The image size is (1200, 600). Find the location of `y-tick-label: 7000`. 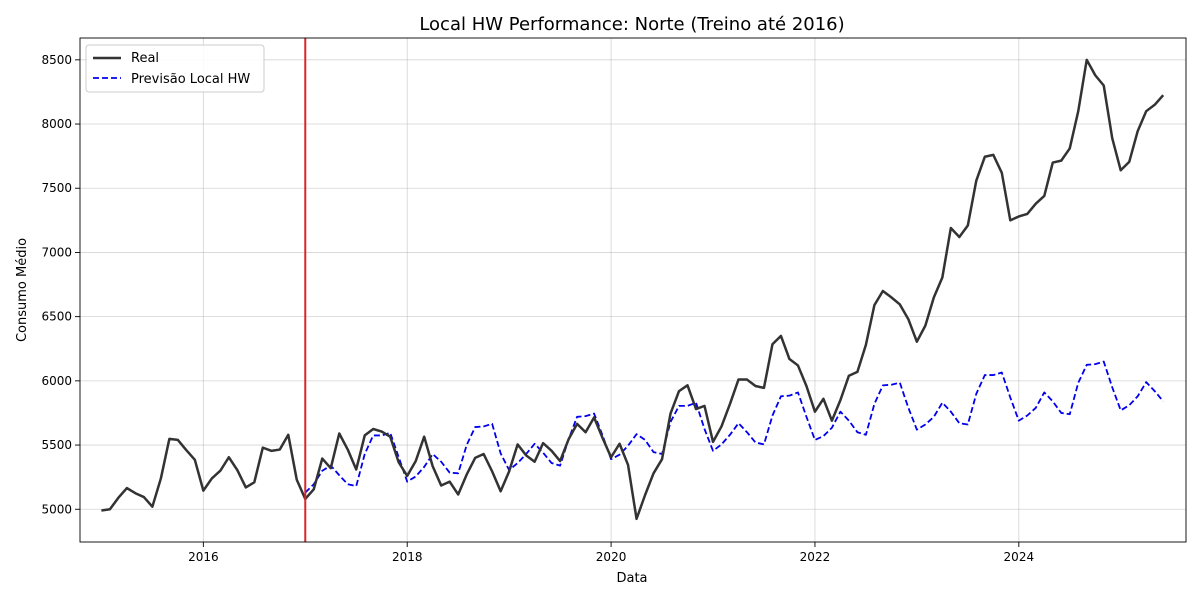

y-tick-label: 7000 is located at coordinates (56, 252).